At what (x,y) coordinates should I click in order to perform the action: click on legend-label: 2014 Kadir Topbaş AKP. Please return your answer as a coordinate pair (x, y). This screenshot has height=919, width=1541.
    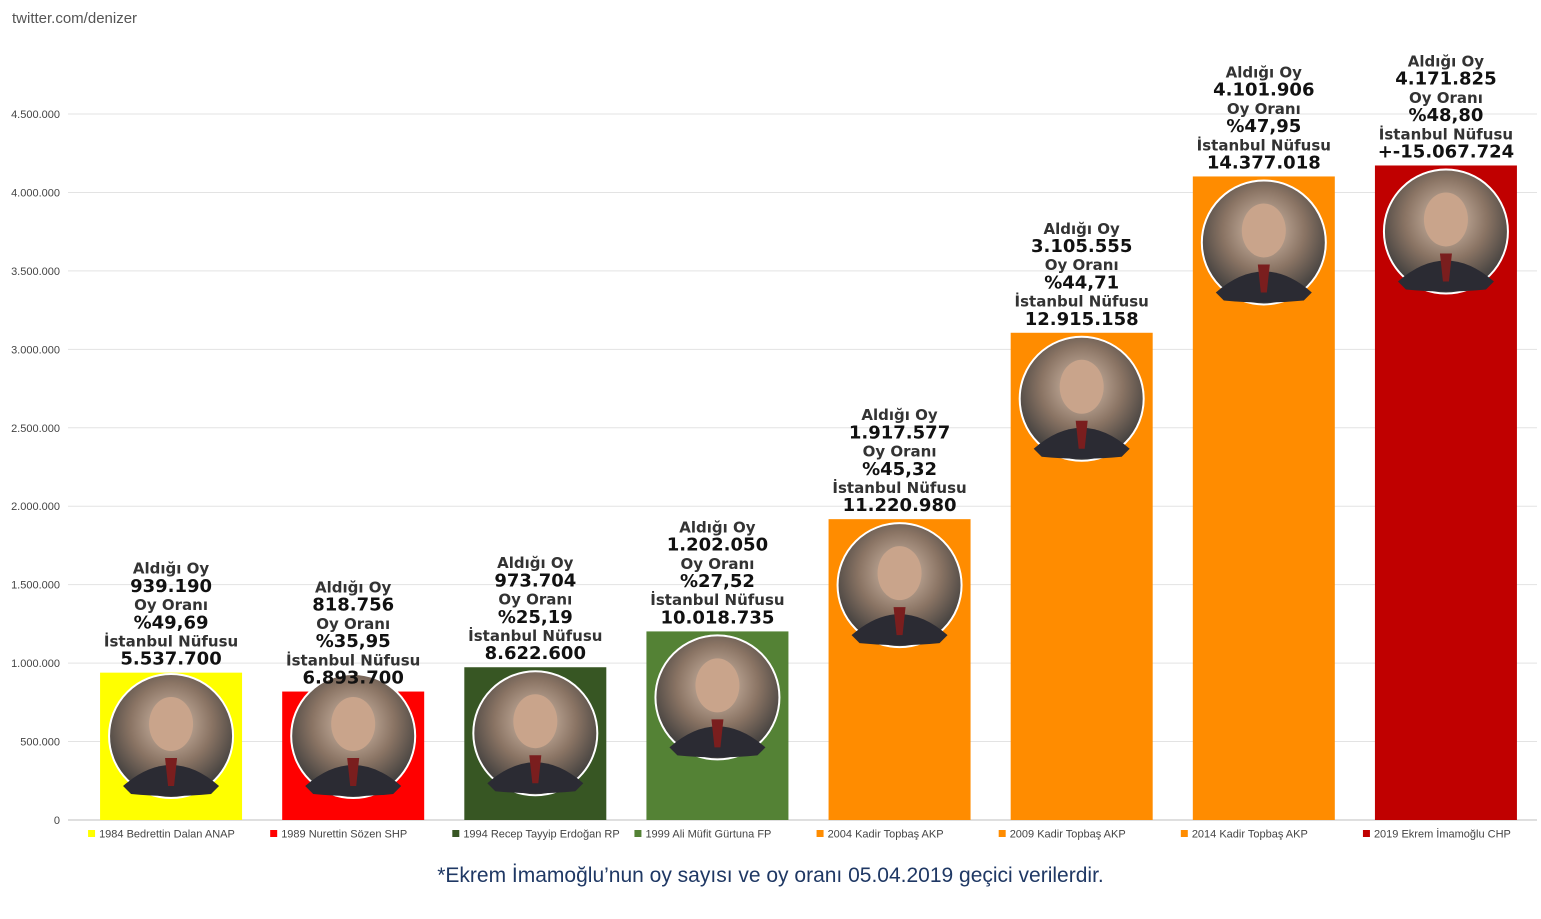
    Looking at the image, I should click on (1250, 835).